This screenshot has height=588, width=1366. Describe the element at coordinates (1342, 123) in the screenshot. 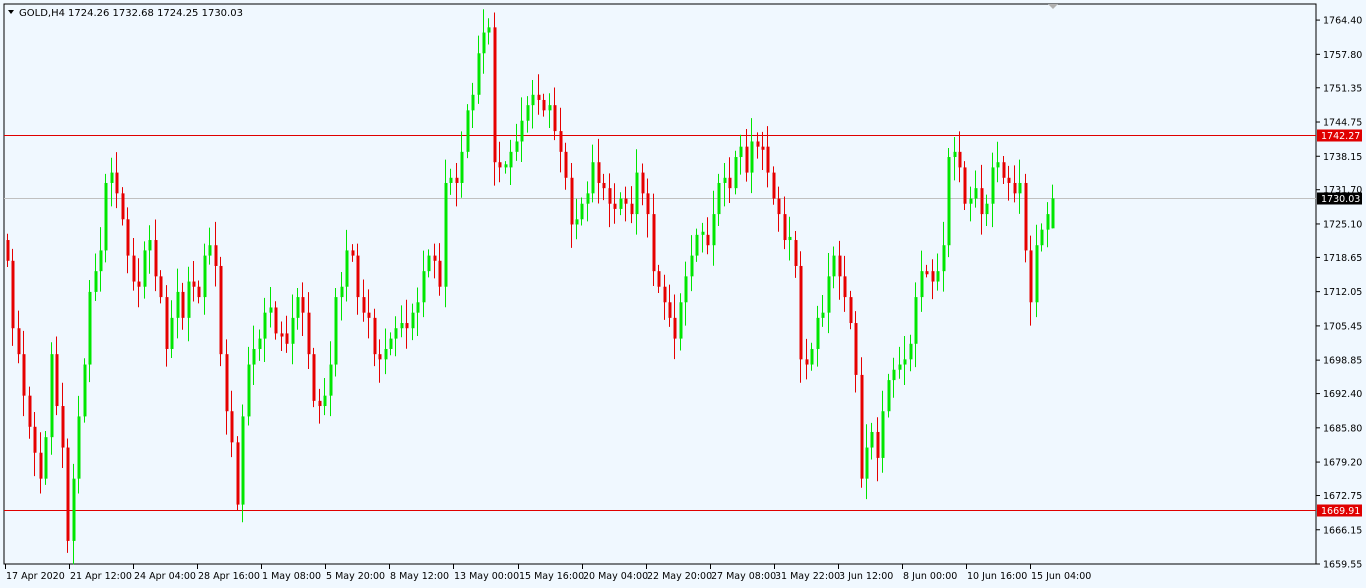

I see `y-tick-label: 1744.75` at that location.